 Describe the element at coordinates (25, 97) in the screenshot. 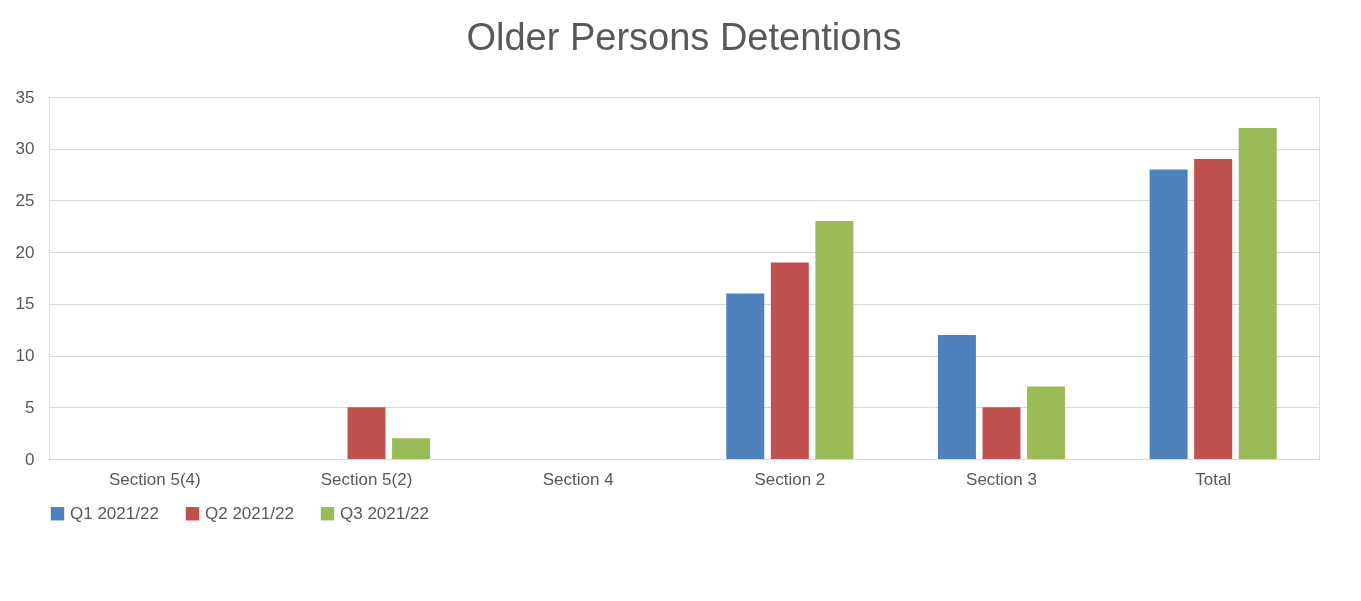

I see `y-tick-label: 35` at that location.